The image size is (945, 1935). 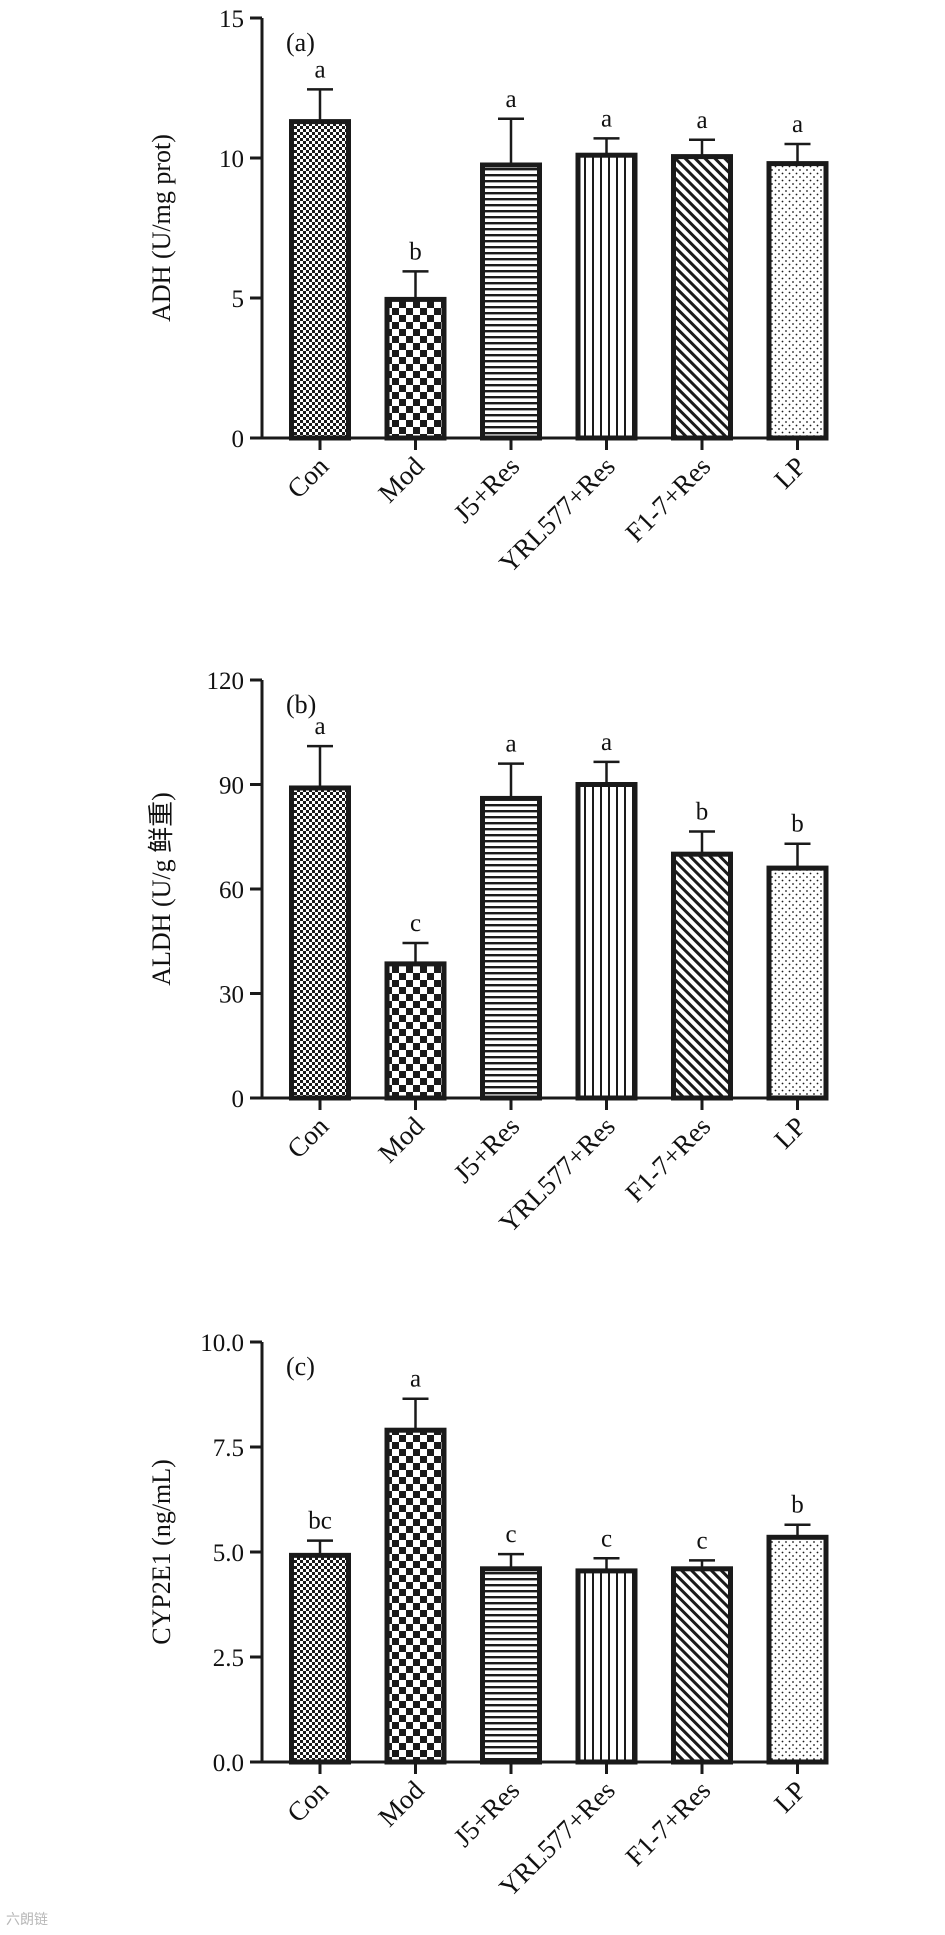 What do you see at coordinates (231, 786) in the screenshot?
I see `y-tick-label: 90` at bounding box center [231, 786].